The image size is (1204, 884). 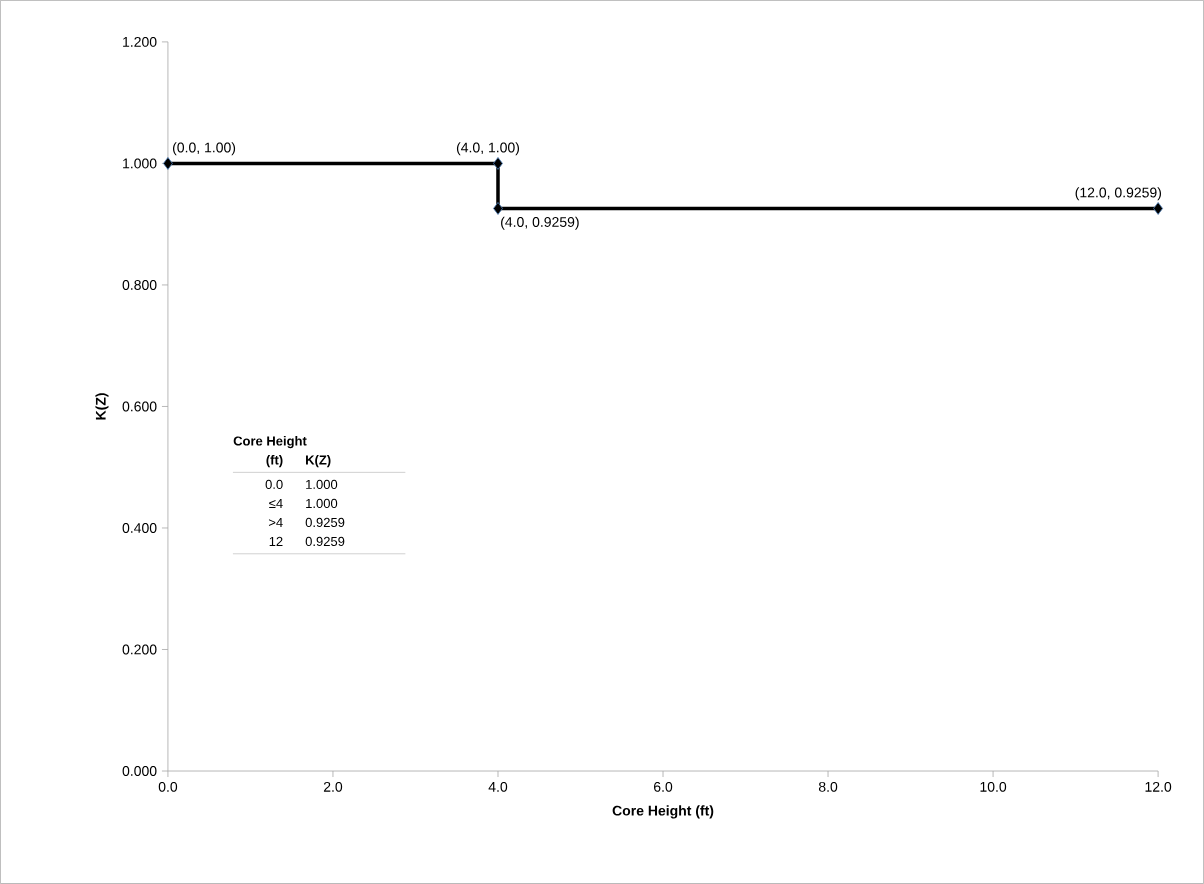 I want to click on x-tick-label: 0.0, so click(x=168, y=786).